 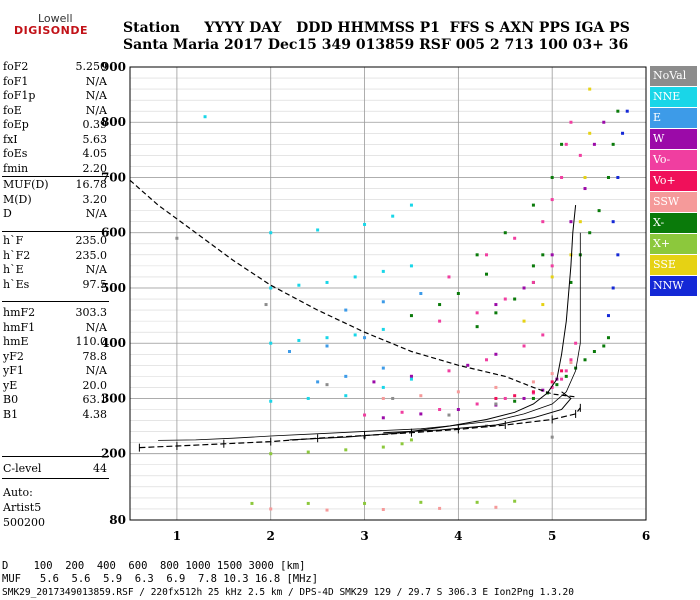 I want to click on param-label: foF1, so click(x=16, y=81).